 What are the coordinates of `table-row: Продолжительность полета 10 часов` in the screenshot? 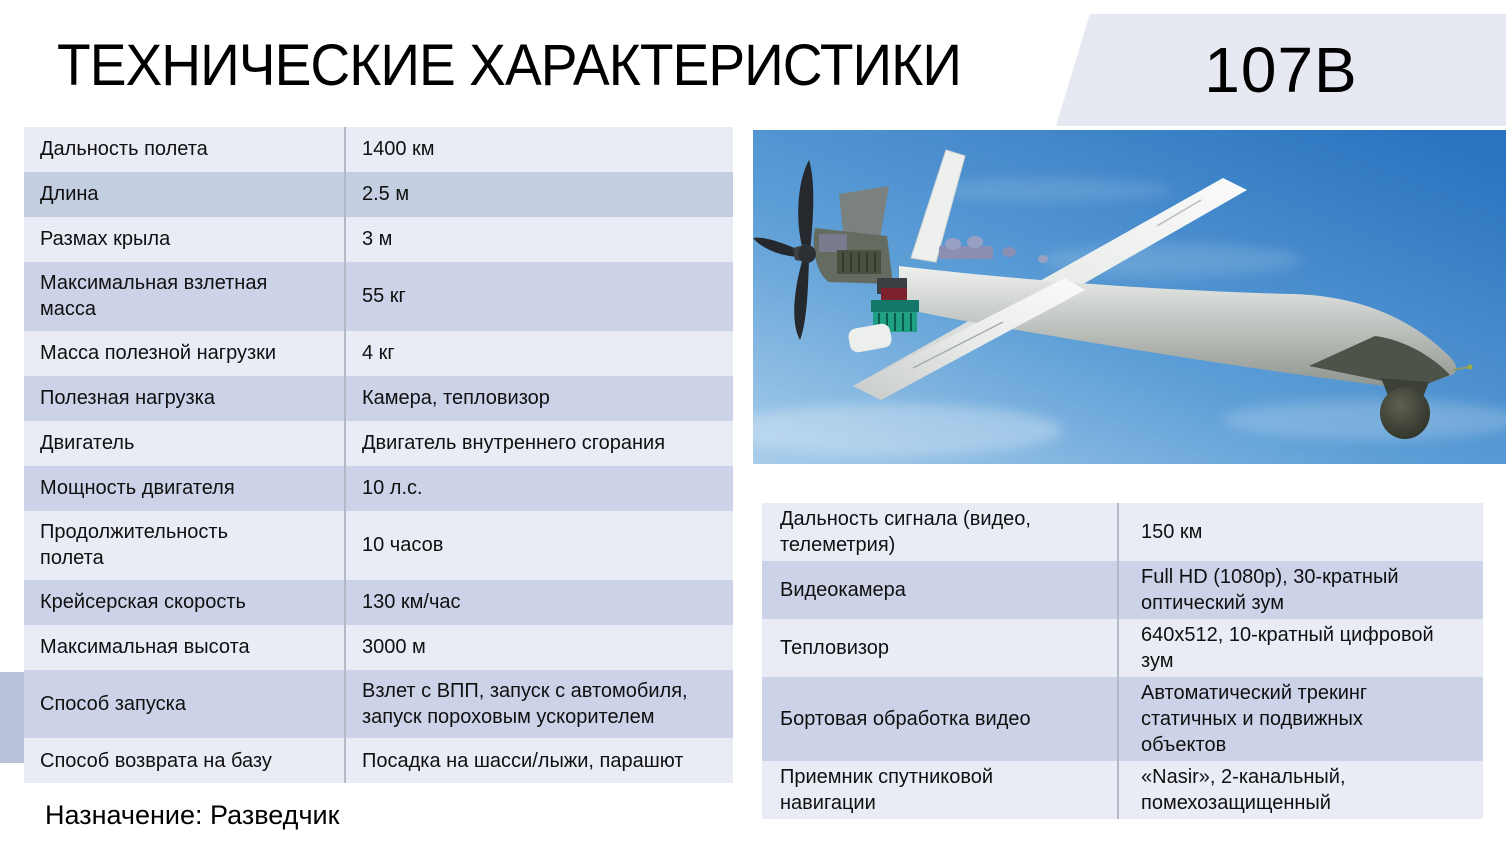 It's located at (378, 545).